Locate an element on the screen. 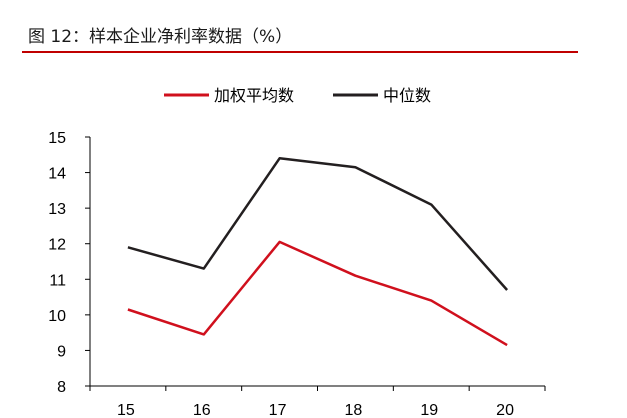  legend: 加权平均数 中位数 is located at coordinates (297, 95).